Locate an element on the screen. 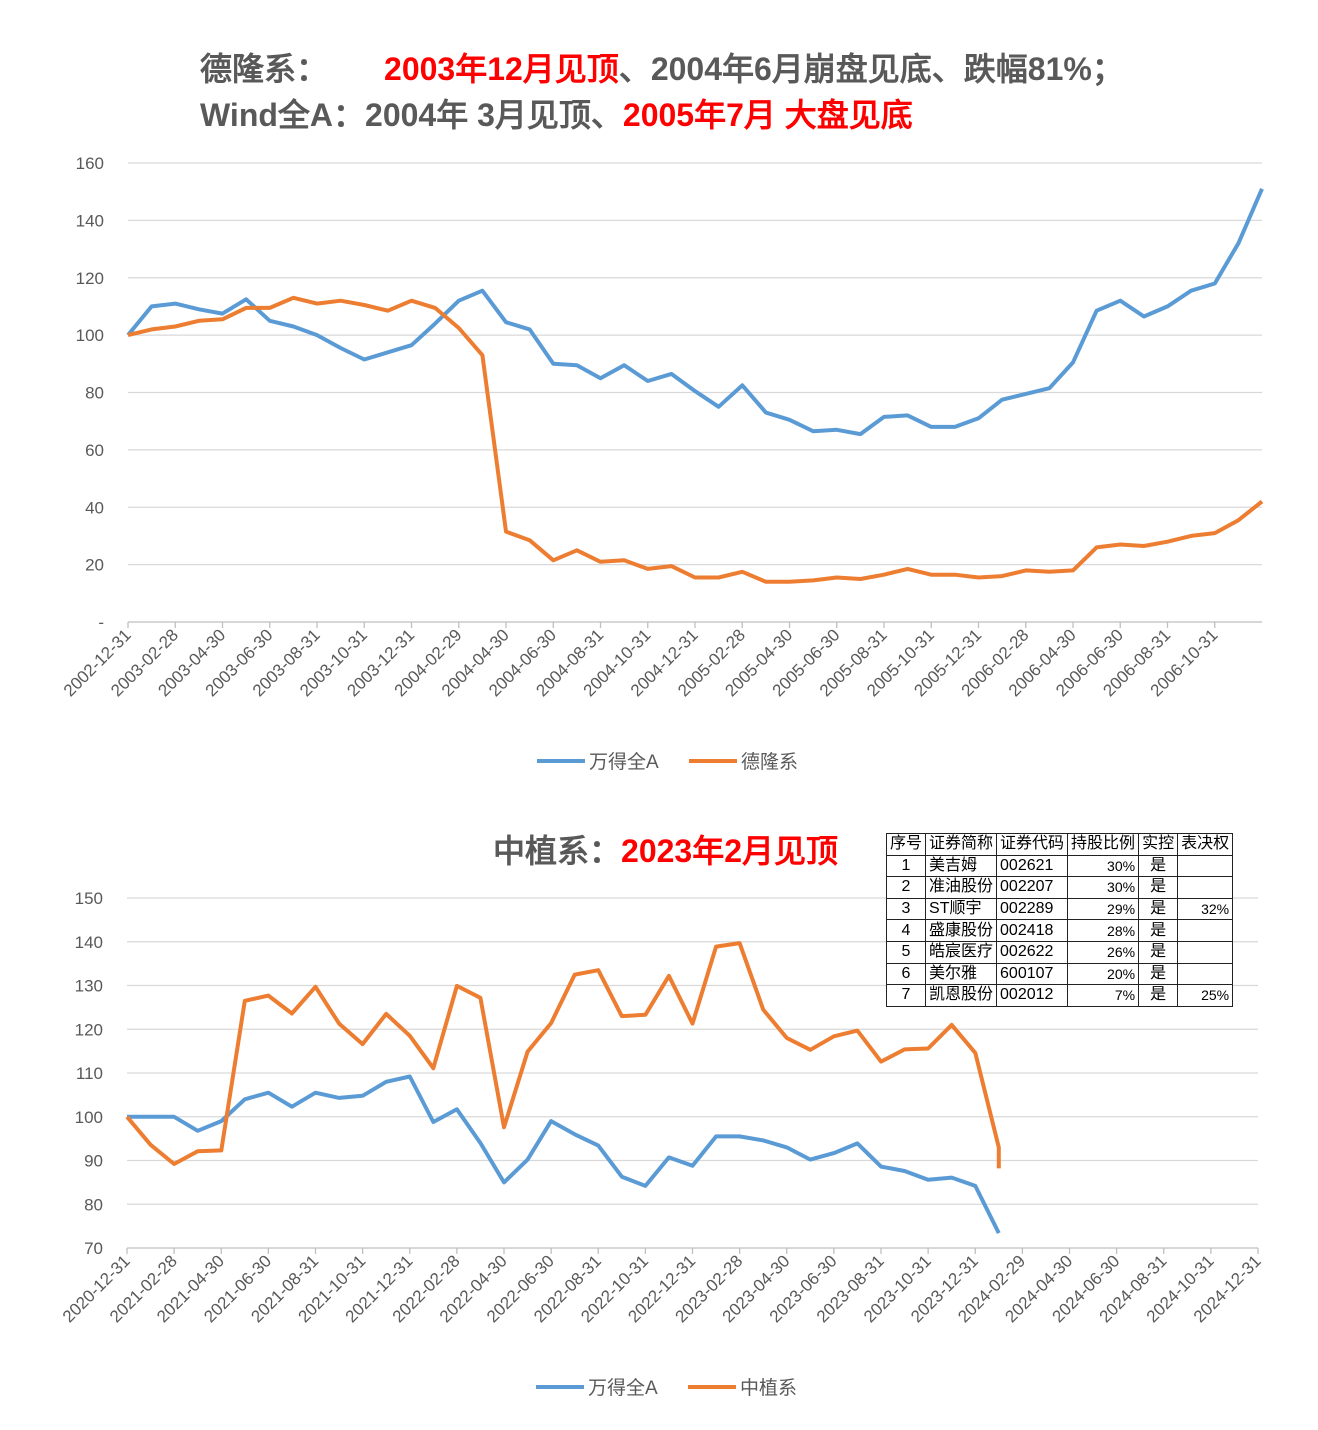 The image size is (1318, 1430). table-cell: 002012 is located at coordinates (1032, 995).